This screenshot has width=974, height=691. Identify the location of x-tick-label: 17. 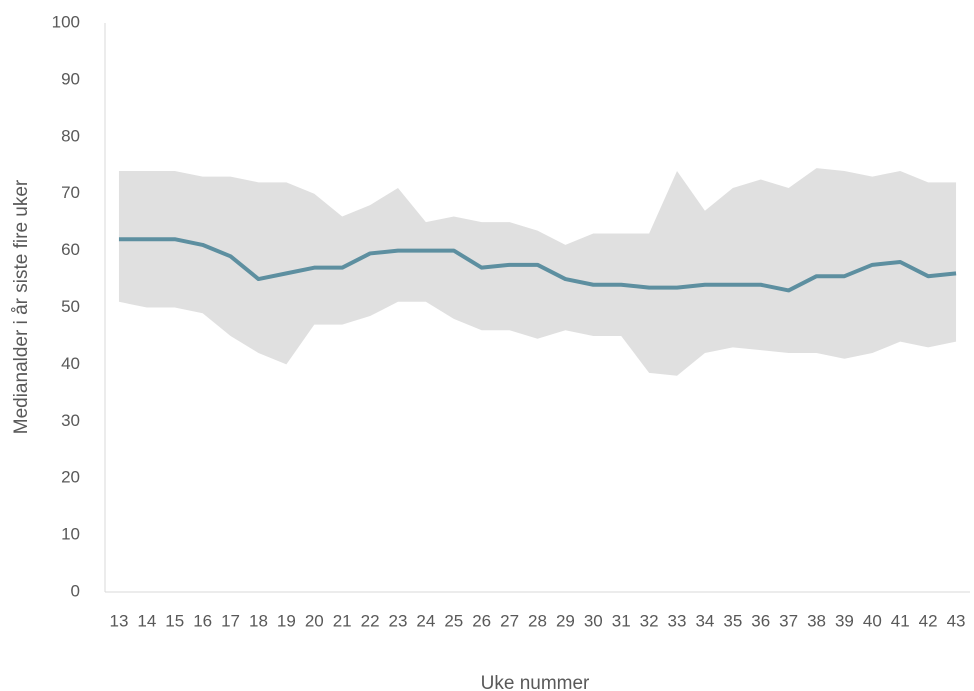
(230, 620).